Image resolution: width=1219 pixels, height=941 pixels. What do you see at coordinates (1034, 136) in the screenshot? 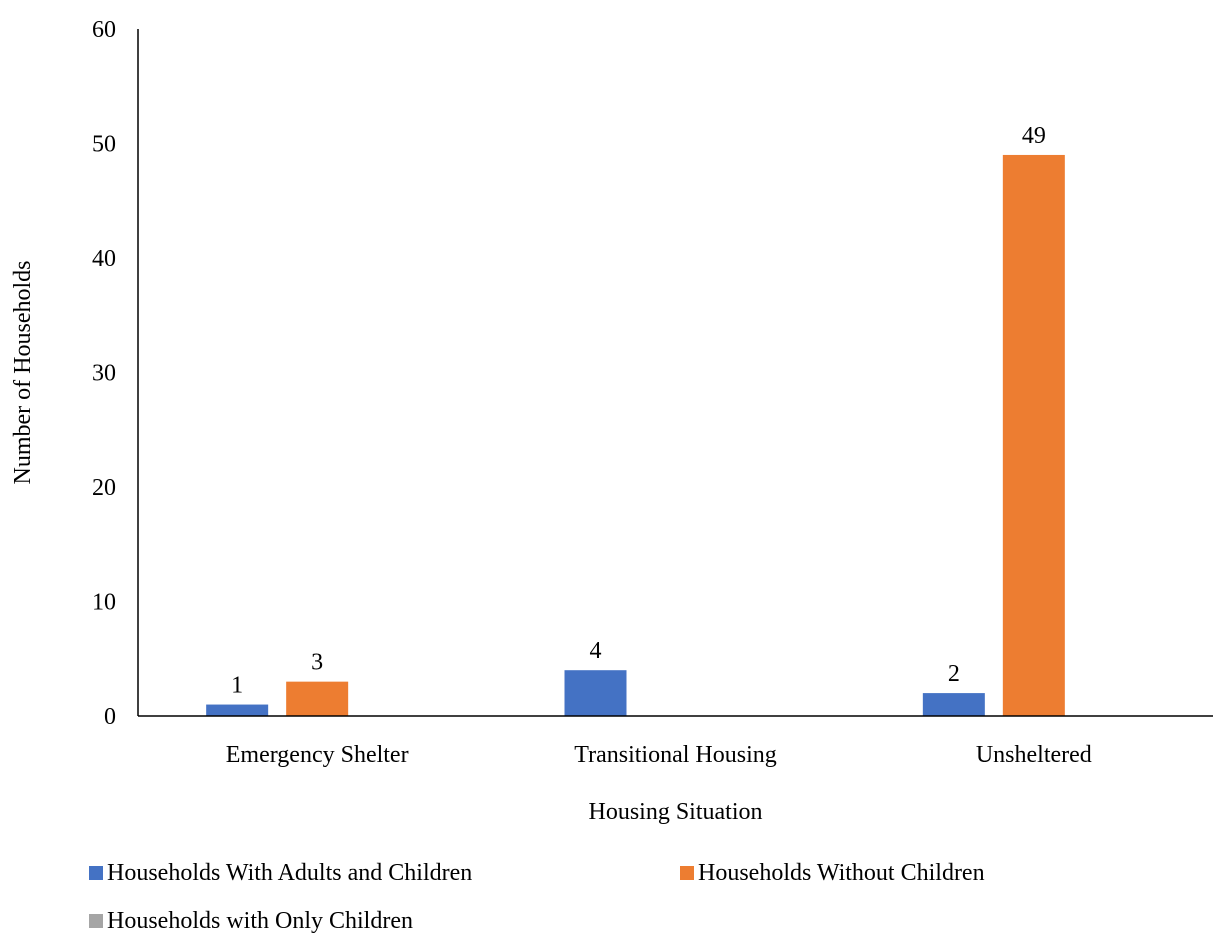
I see `data-label: 49` at bounding box center [1034, 136].